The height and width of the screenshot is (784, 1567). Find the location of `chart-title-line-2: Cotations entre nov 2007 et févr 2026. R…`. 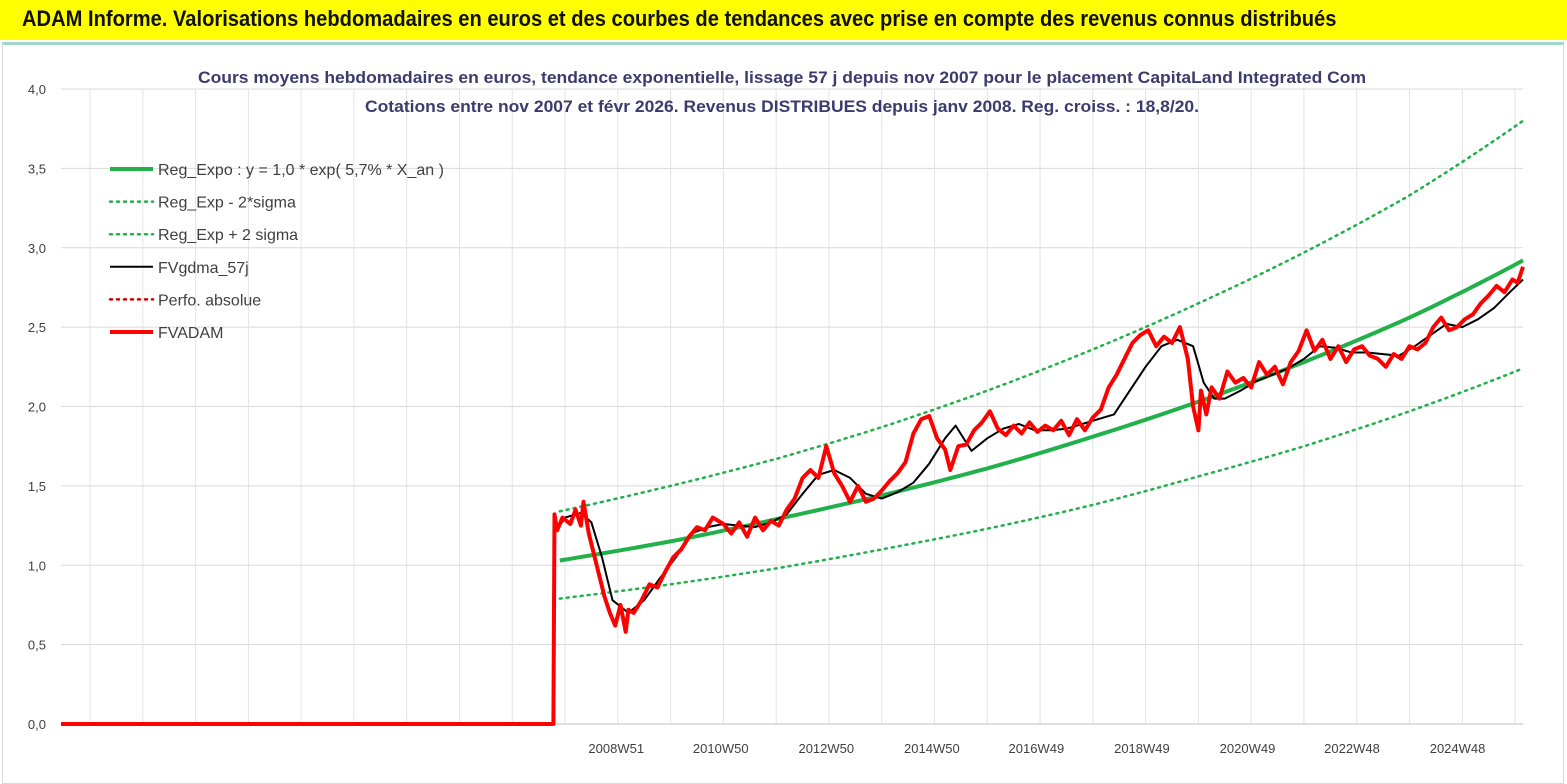

chart-title-line-2: Cotations entre nov 2007 et févr 2026. R… is located at coordinates (782, 106).